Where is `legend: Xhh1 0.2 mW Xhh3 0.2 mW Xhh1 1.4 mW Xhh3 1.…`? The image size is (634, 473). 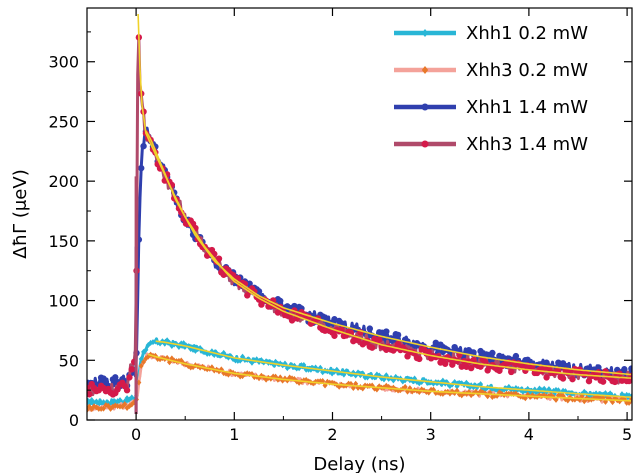 legend: Xhh1 0.2 mW Xhh3 0.2 mW Xhh1 1.4 mW Xhh3 1.… is located at coordinates (491, 89).